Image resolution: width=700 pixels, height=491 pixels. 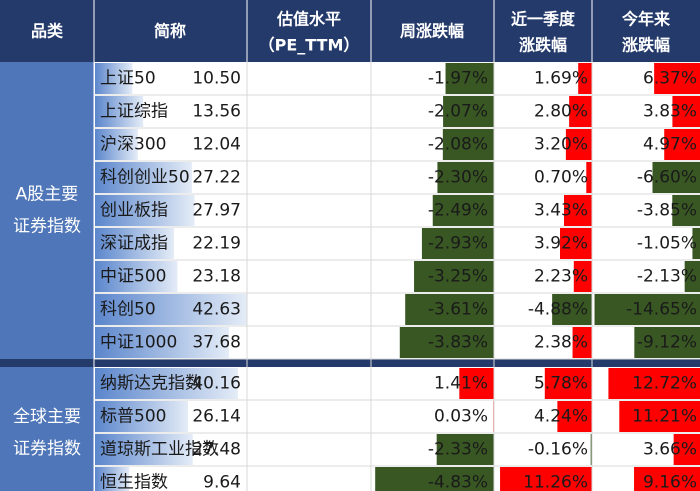 I want to click on ytd-change: -6.60%, so click(x=667, y=178).